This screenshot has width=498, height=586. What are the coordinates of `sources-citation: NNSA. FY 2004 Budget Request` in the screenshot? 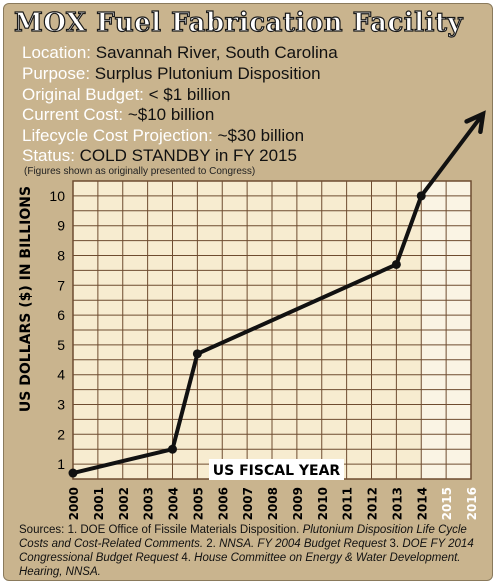 It's located at (303, 544).